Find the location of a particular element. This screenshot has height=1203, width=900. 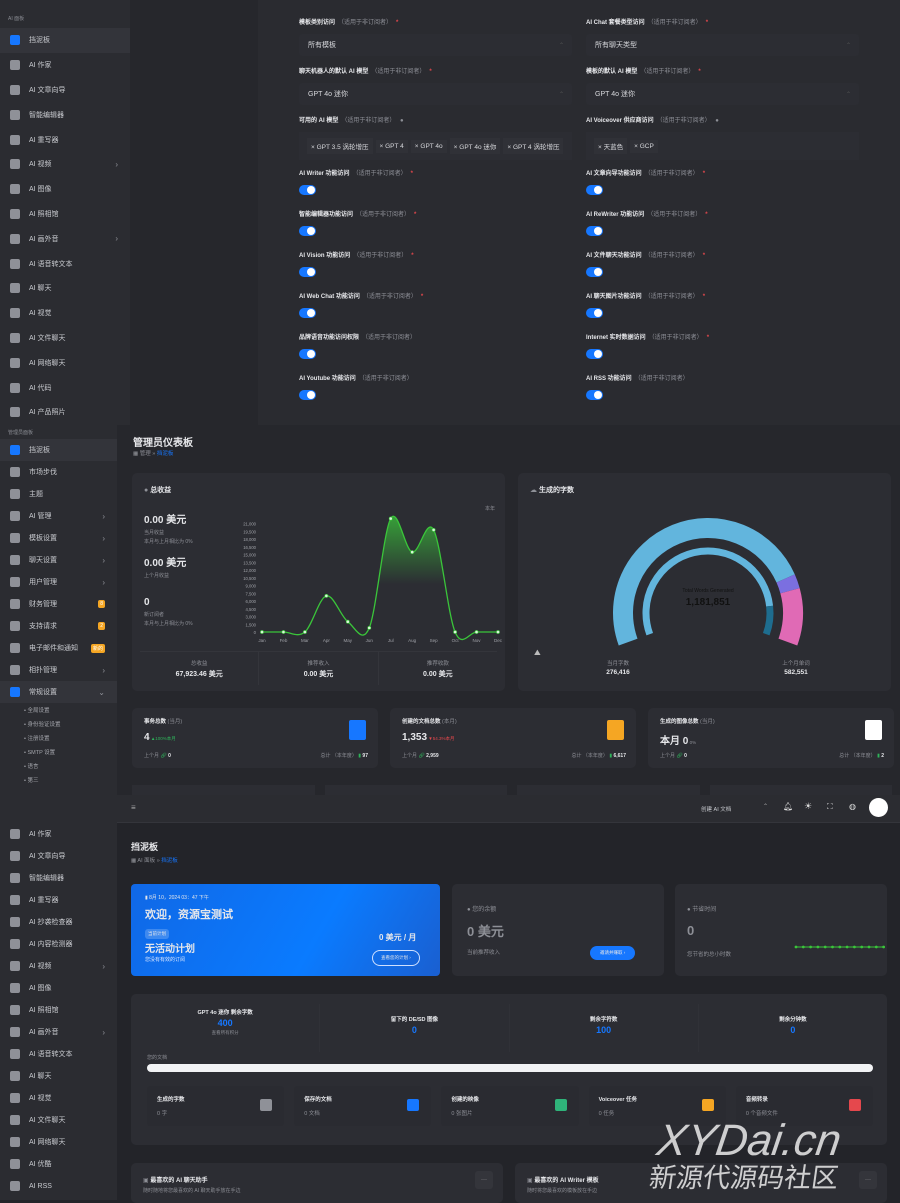

sidebar-item: AI 抄袭检查器 is located at coordinates (58, 922).